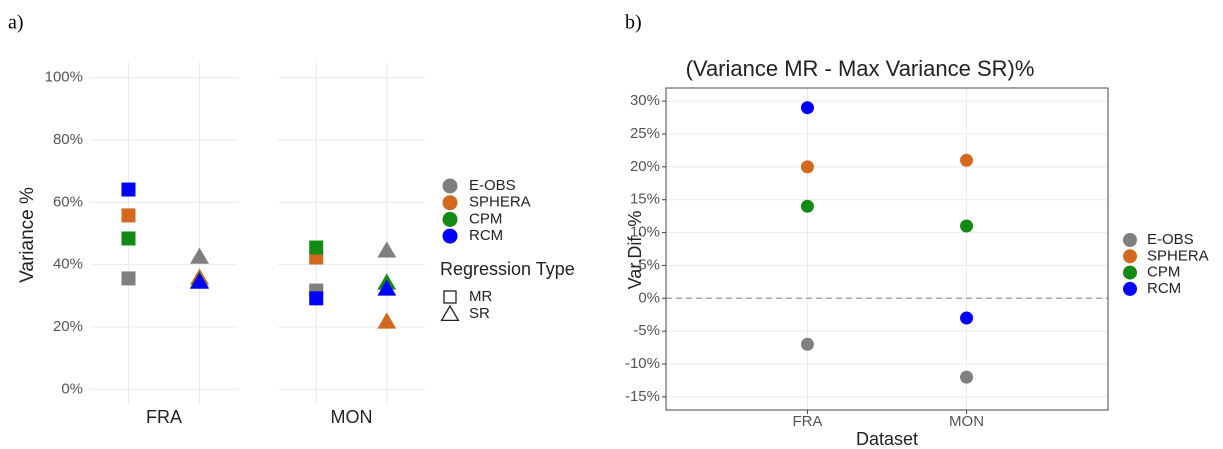 Image resolution: width=1223 pixels, height=449 pixels. Describe the element at coordinates (635, 250) in the screenshot. I see `y-axis-label: Var.Dif. %` at that location.